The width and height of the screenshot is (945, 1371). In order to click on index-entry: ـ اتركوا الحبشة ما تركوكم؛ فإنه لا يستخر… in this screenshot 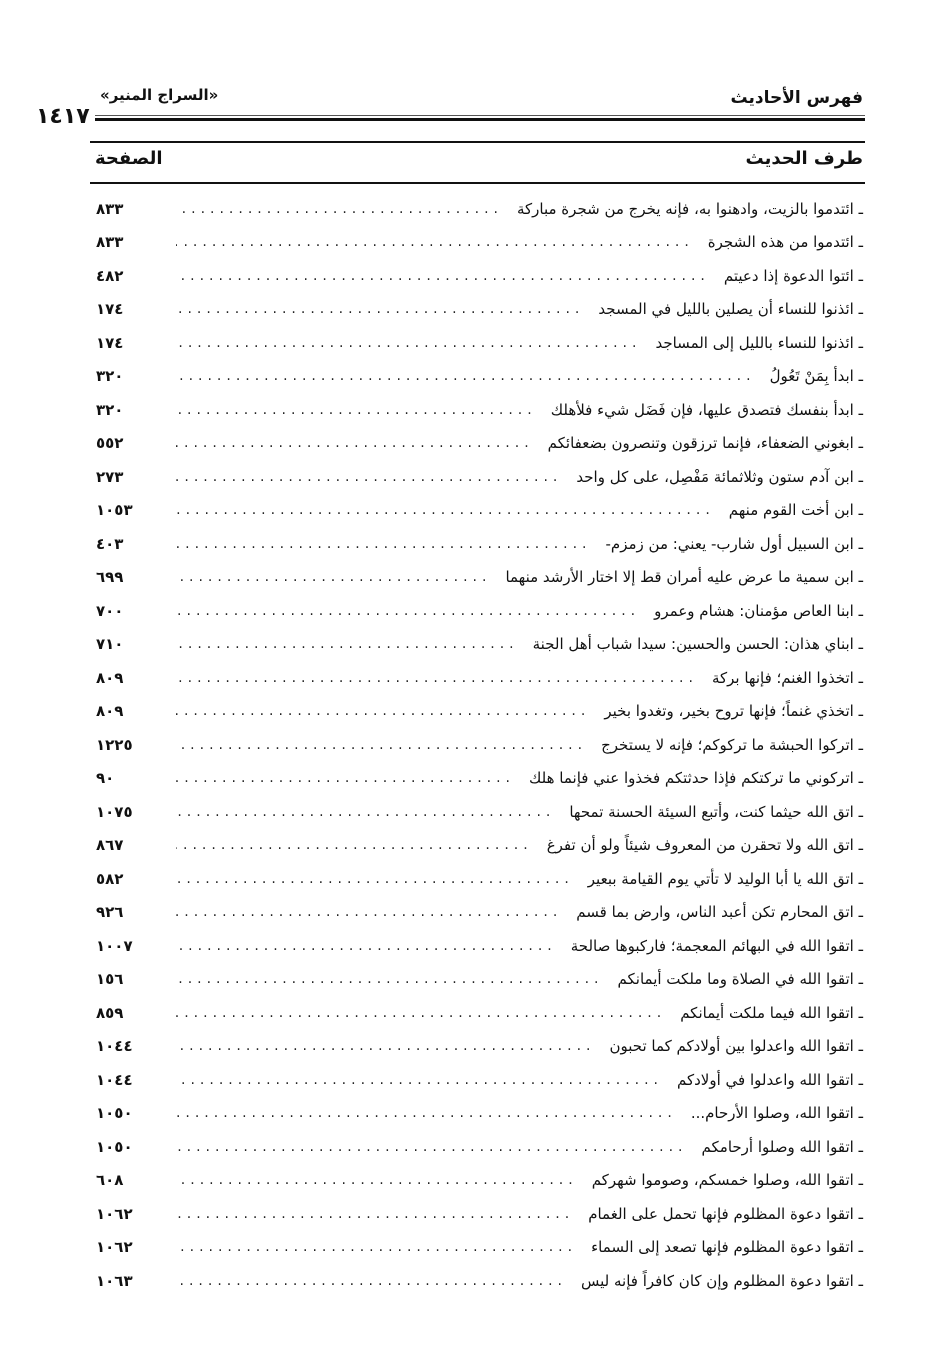, I will do `click(477, 745)`.